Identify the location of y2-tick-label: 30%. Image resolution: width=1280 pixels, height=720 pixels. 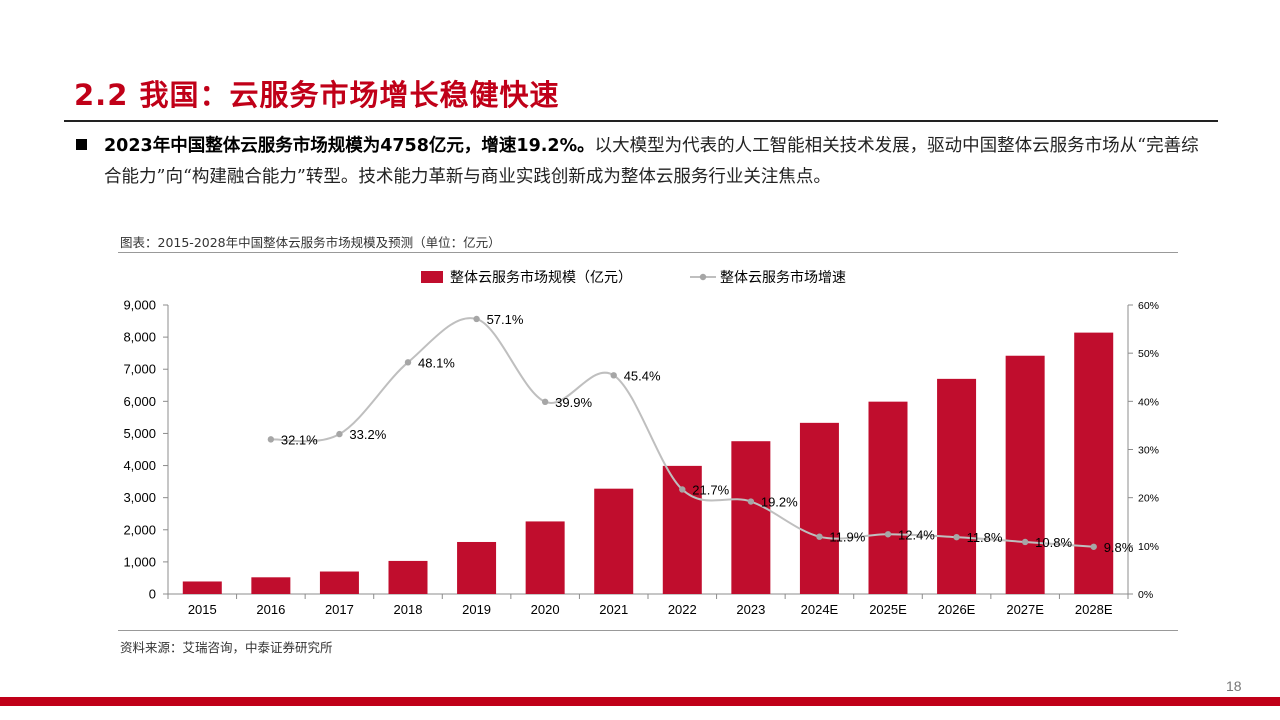
(1148, 451).